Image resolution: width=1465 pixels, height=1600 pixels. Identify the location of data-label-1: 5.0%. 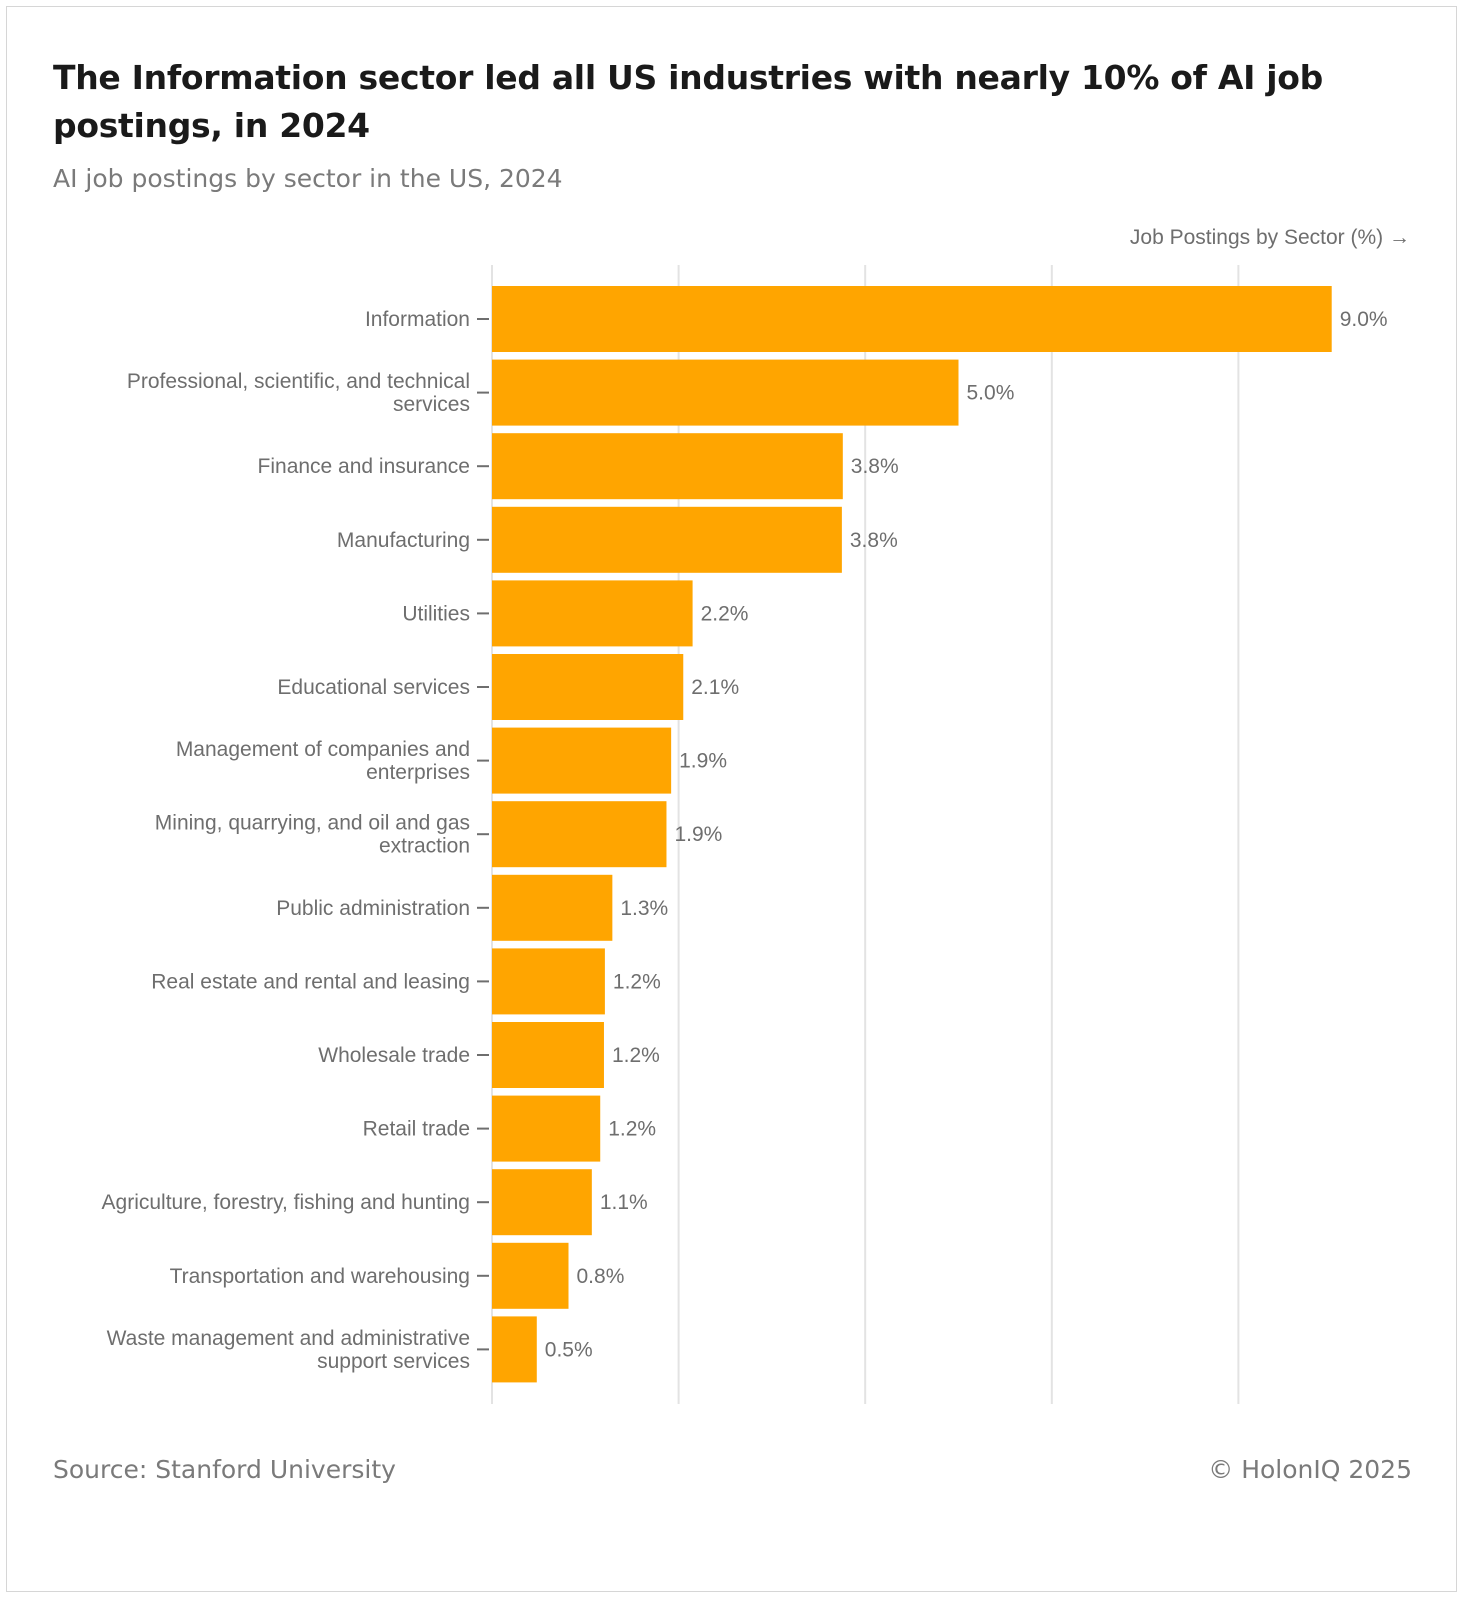
(991, 393).